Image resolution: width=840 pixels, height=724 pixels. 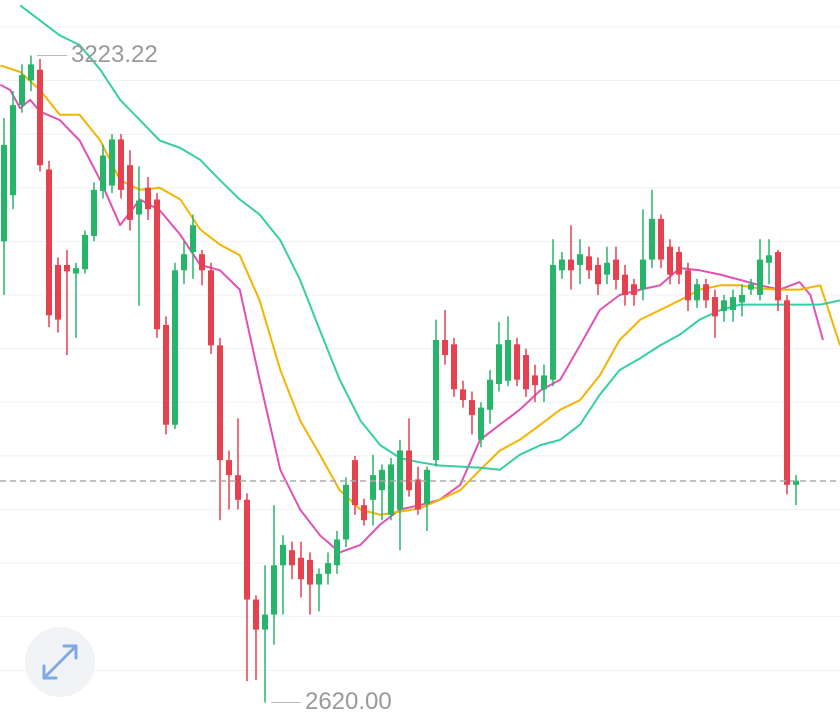 I want to click on expand-icon, so click(x=60, y=662).